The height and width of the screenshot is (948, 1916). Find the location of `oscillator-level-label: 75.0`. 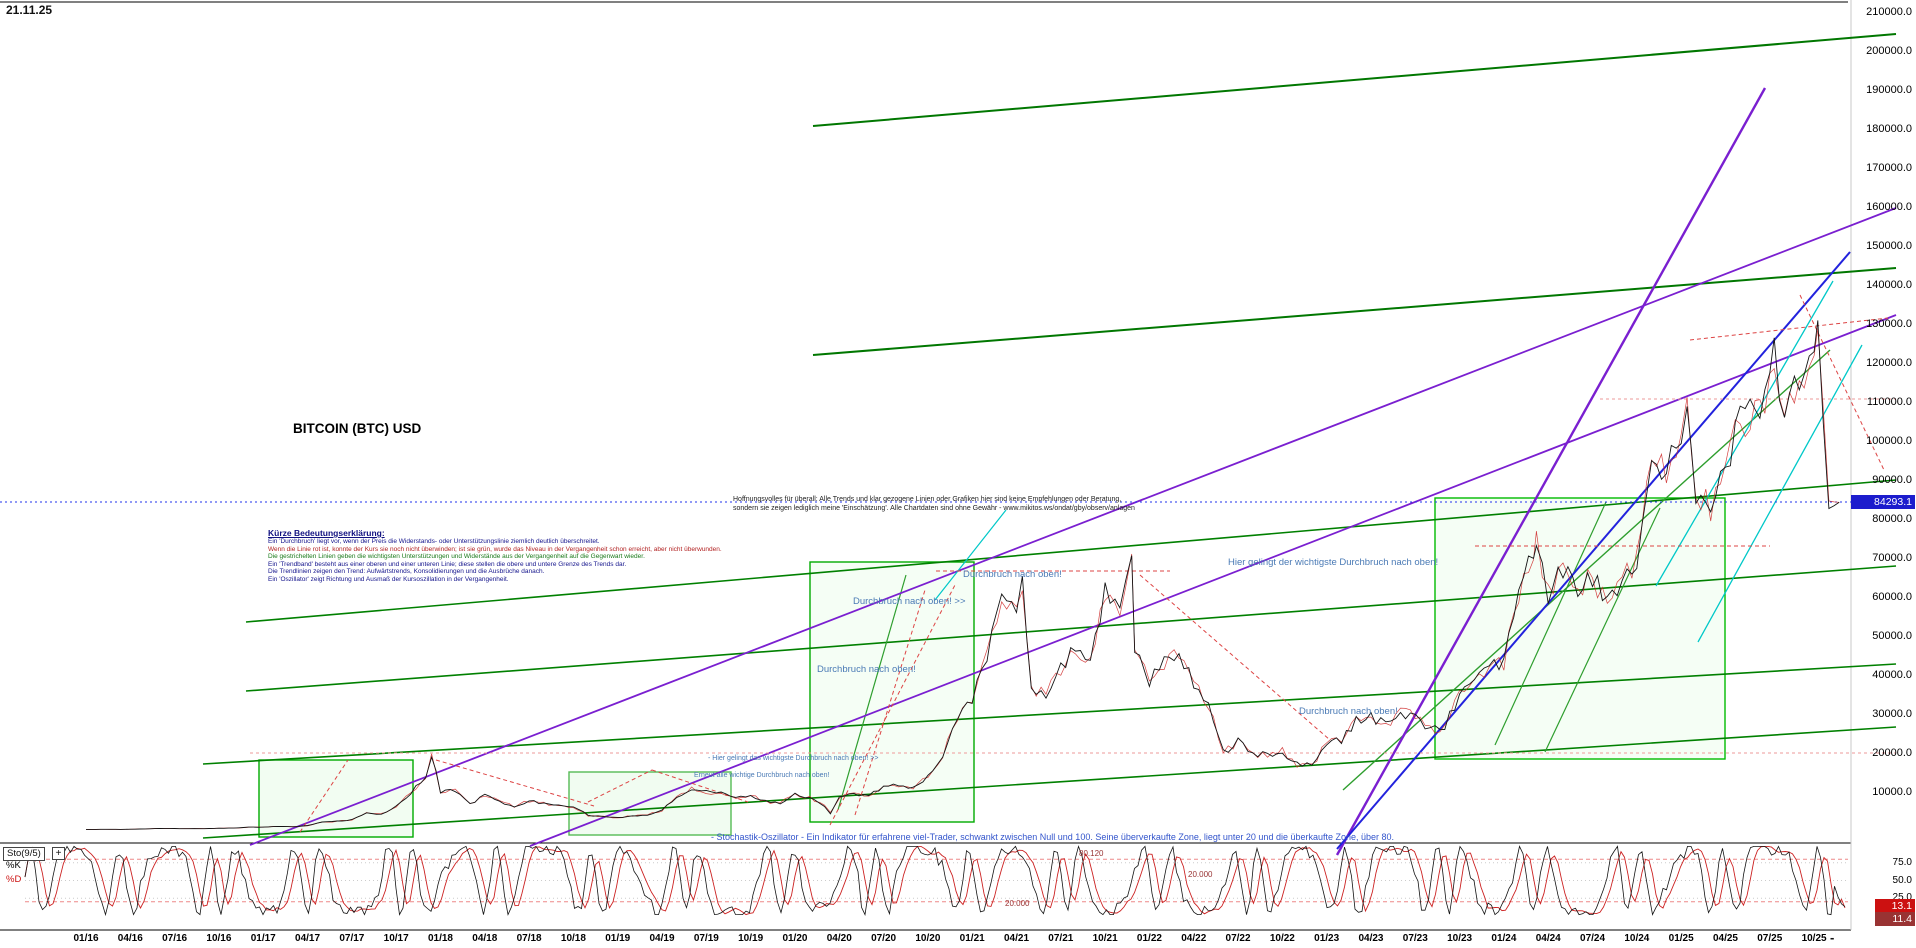

oscillator-level-label: 75.0 is located at coordinates (1902, 862).